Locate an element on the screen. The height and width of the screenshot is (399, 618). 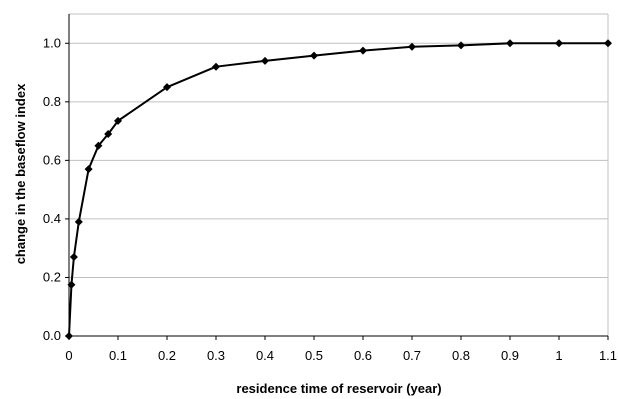
x-tick-label: 0.2 is located at coordinates (167, 355).